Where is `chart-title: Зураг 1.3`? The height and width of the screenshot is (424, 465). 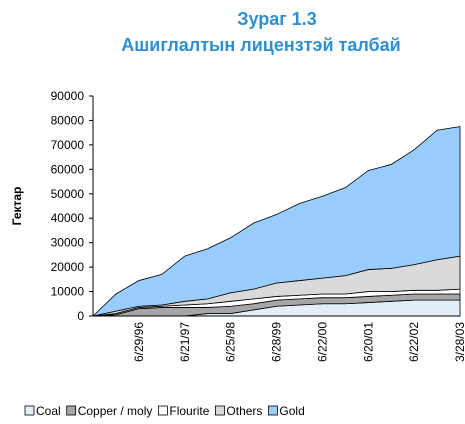 chart-title: Зураг 1.3 is located at coordinates (277, 19).